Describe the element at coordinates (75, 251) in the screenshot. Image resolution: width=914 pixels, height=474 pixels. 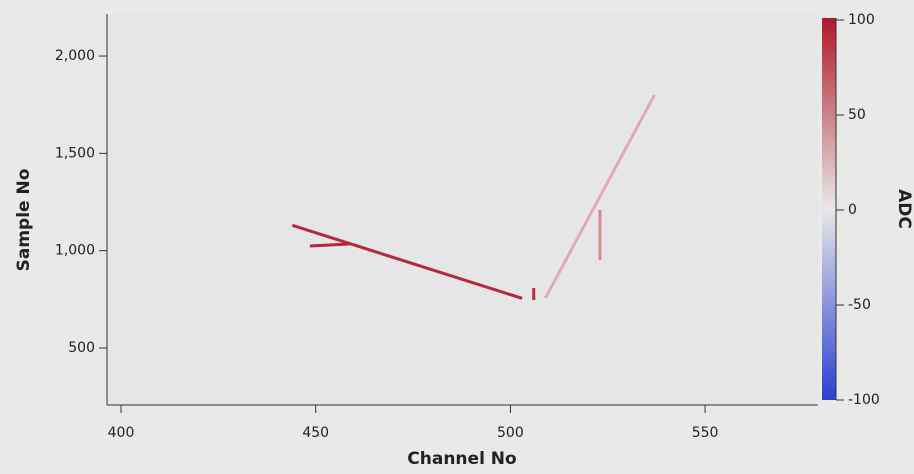
I see `y-tick-label: 1,000` at that location.